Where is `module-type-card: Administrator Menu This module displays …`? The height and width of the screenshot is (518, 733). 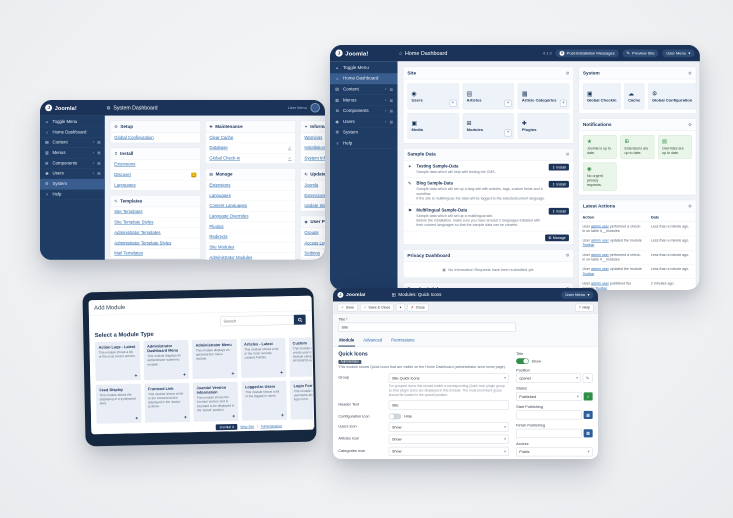 module-type-card: Administrator Menu This module displays … is located at coordinates (214, 359).